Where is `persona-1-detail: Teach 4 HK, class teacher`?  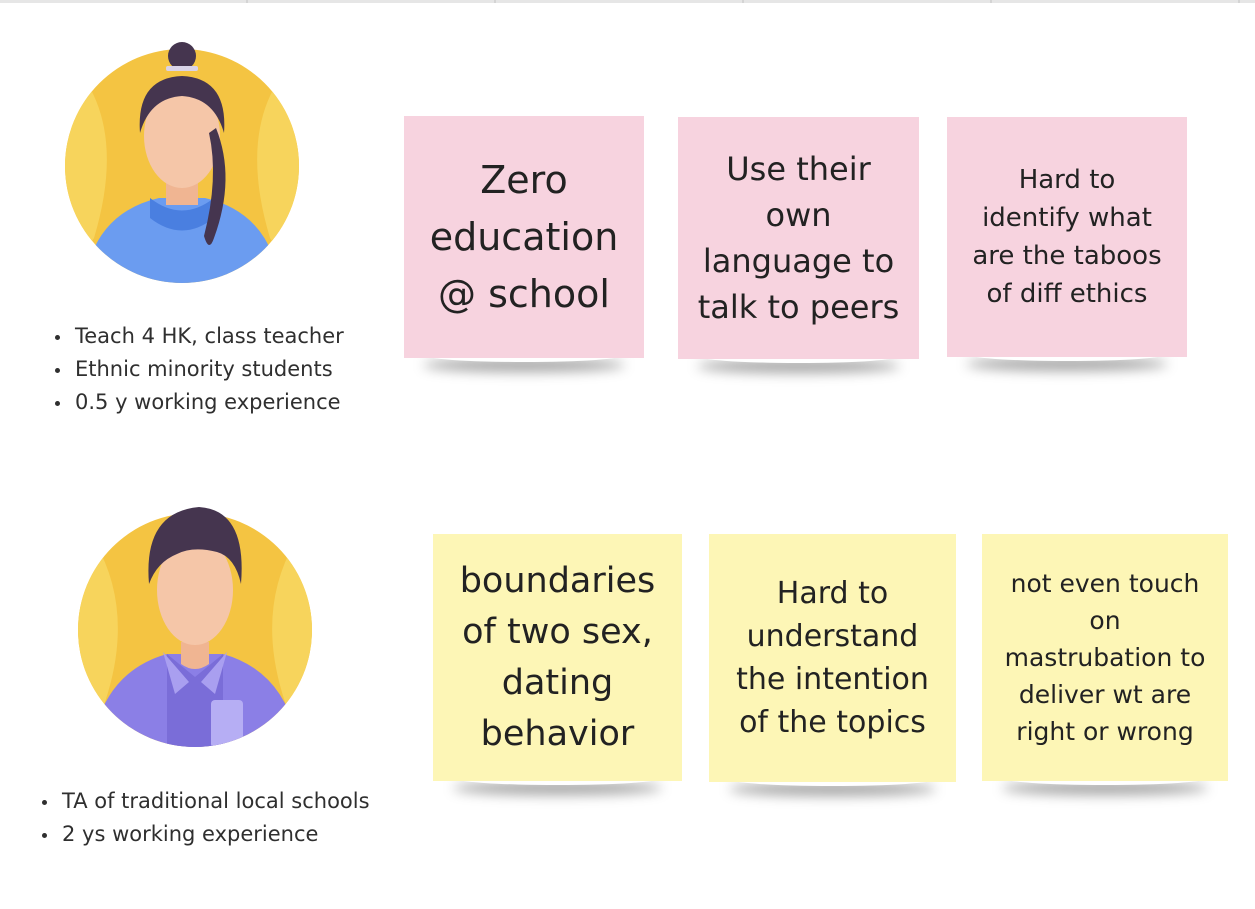
persona-1-detail: Teach 4 HK, class teacher is located at coordinates (198, 336).